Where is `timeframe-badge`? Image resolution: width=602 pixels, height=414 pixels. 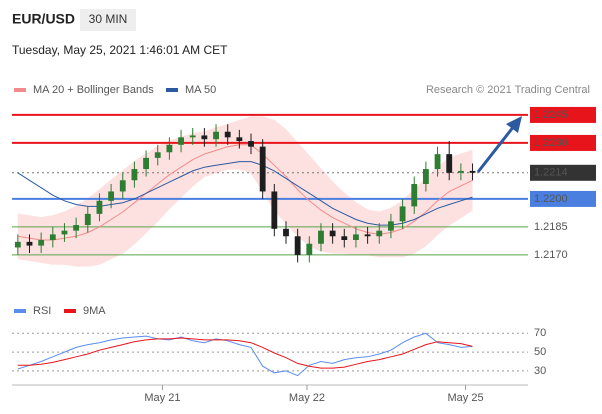
timeframe-badge is located at coordinates (108, 20).